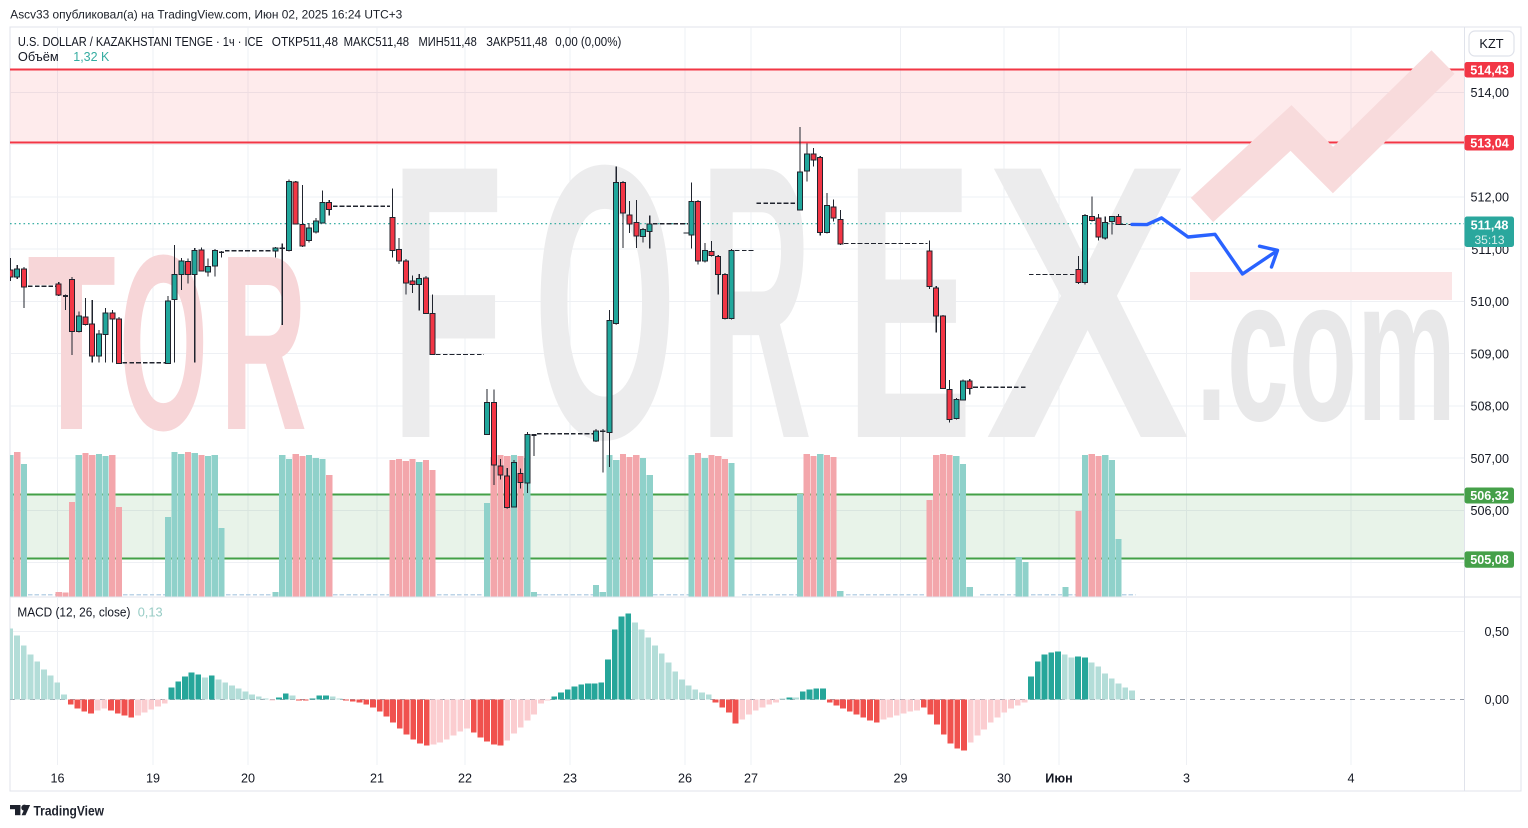  I want to click on svg-text: ОТКР511,48, so click(305, 41).